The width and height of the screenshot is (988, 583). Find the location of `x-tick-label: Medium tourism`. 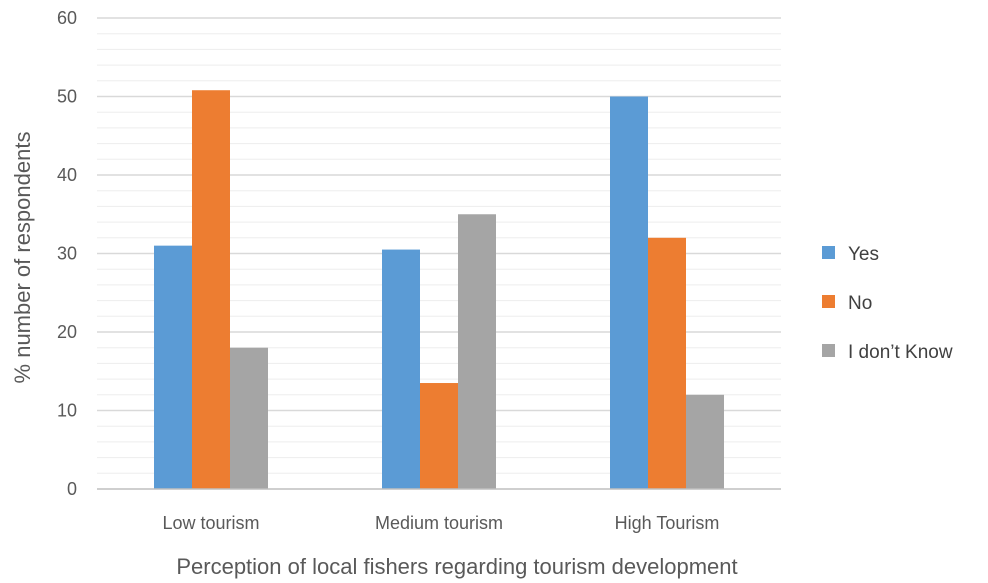

x-tick-label: Medium tourism is located at coordinates (439, 523).